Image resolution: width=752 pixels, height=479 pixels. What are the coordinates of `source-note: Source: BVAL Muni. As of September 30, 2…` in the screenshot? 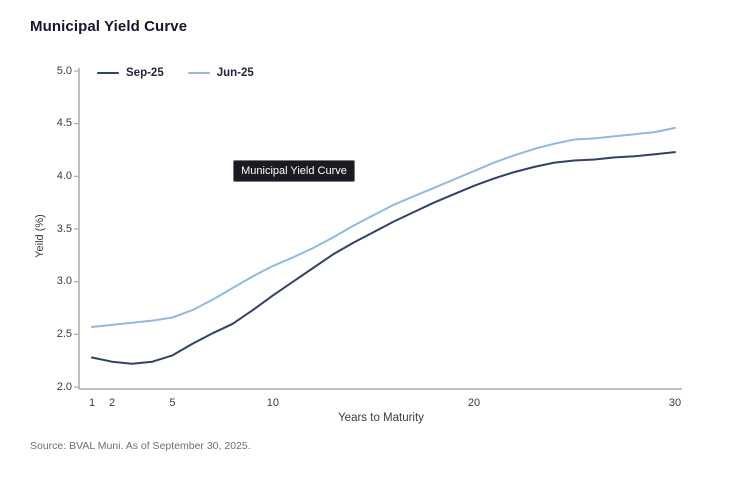 It's located at (140, 446).